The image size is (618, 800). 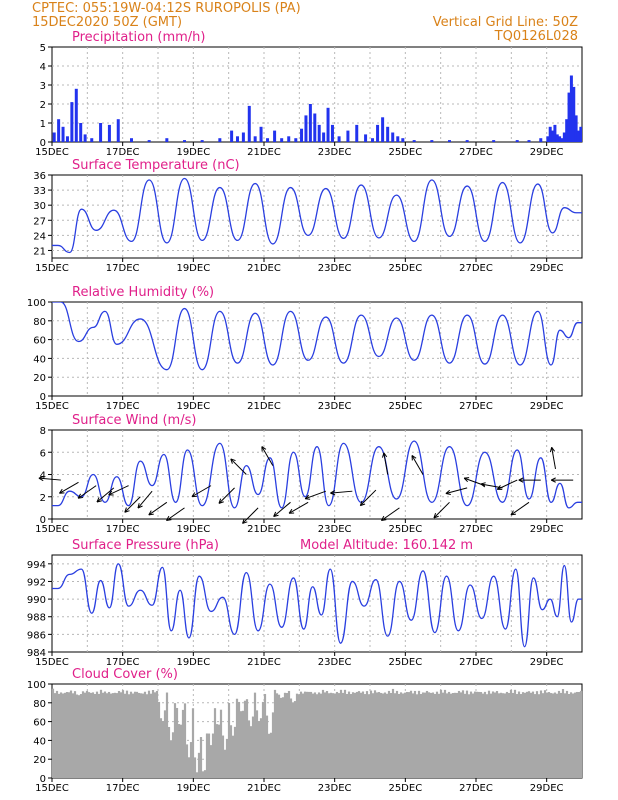 I want to click on x-tick-label: 25DEC, so click(x=405, y=529).